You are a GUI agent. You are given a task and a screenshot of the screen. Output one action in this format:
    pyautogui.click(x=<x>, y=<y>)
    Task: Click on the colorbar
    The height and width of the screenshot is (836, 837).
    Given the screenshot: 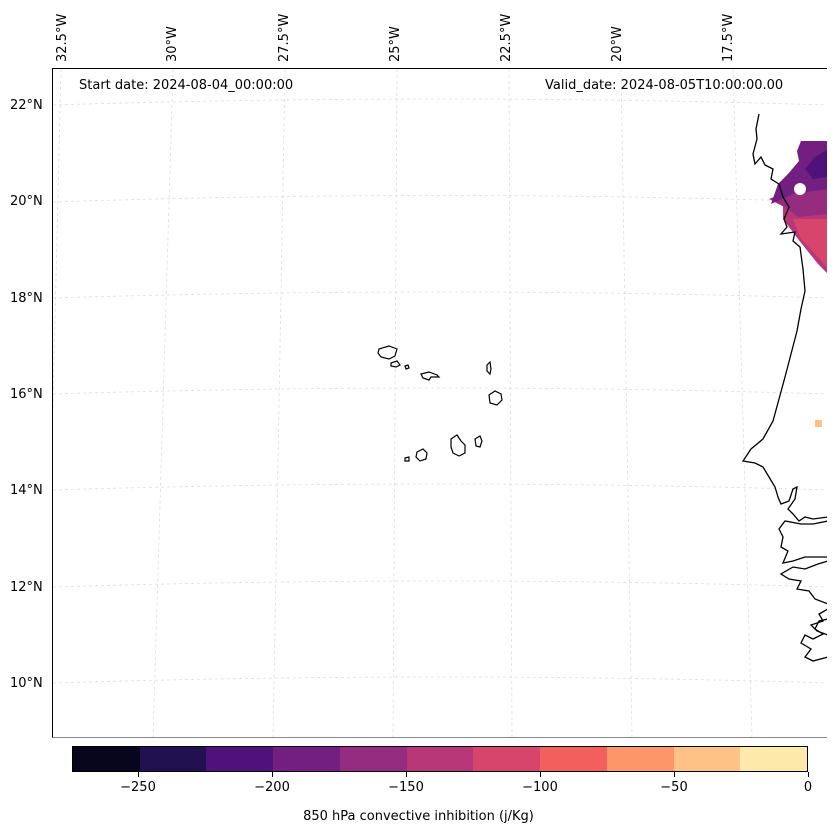 What is the action you would take?
    pyautogui.click(x=440, y=759)
    